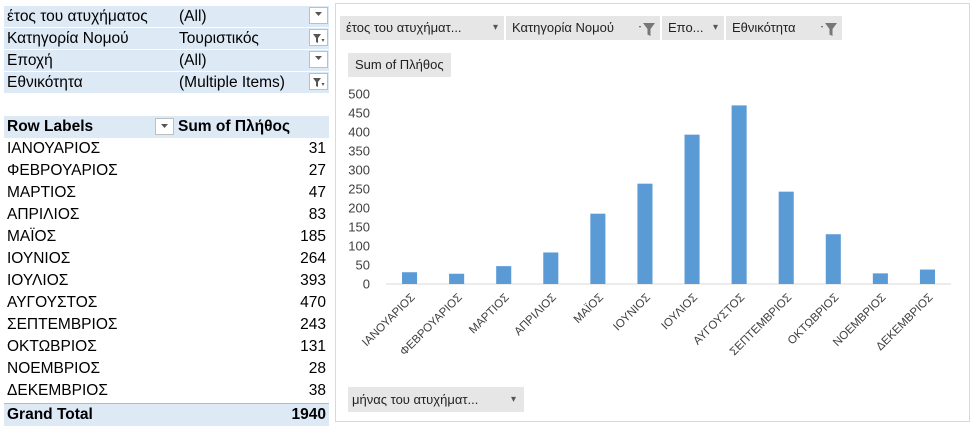  Describe the element at coordinates (166, 281) in the screenshot. I see `table-row: ΙΟΥΛΙΟΣ 393` at that location.